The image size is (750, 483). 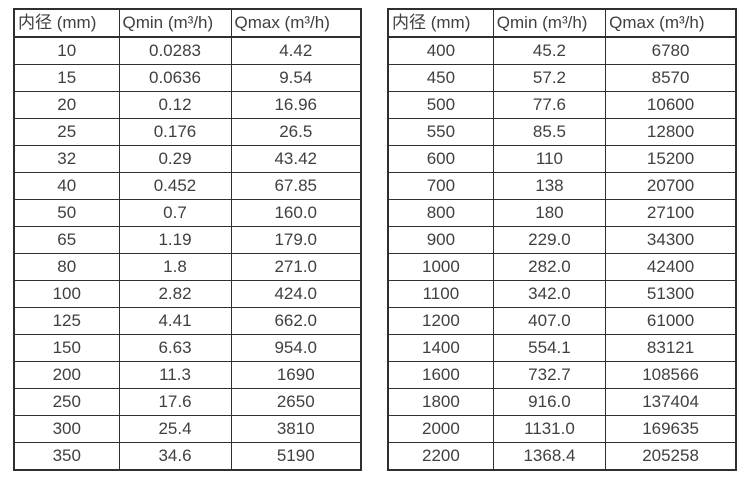 What do you see at coordinates (175, 321) in the screenshot?
I see `table-cell: 4.41` at bounding box center [175, 321].